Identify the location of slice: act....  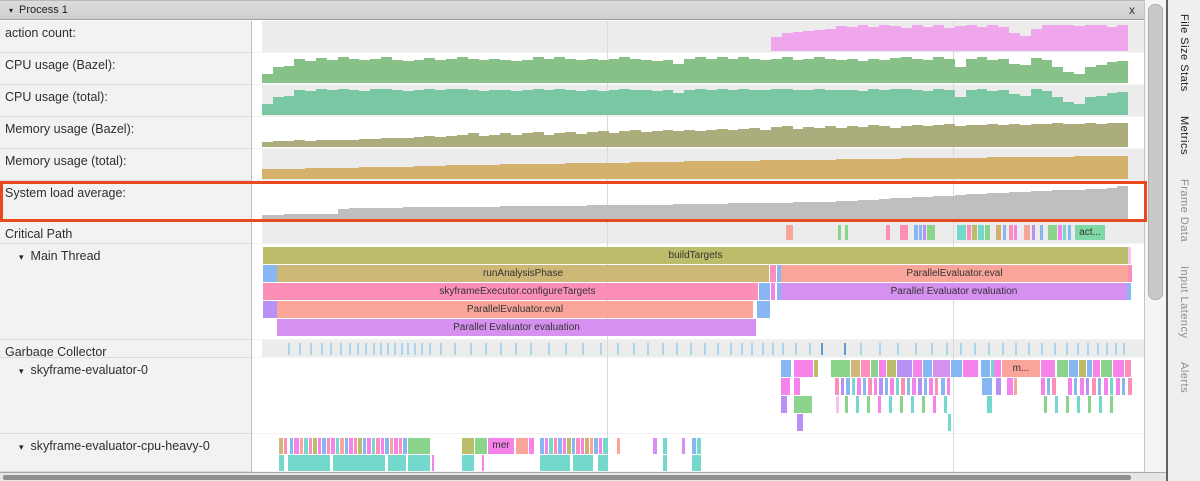
(1090, 232).